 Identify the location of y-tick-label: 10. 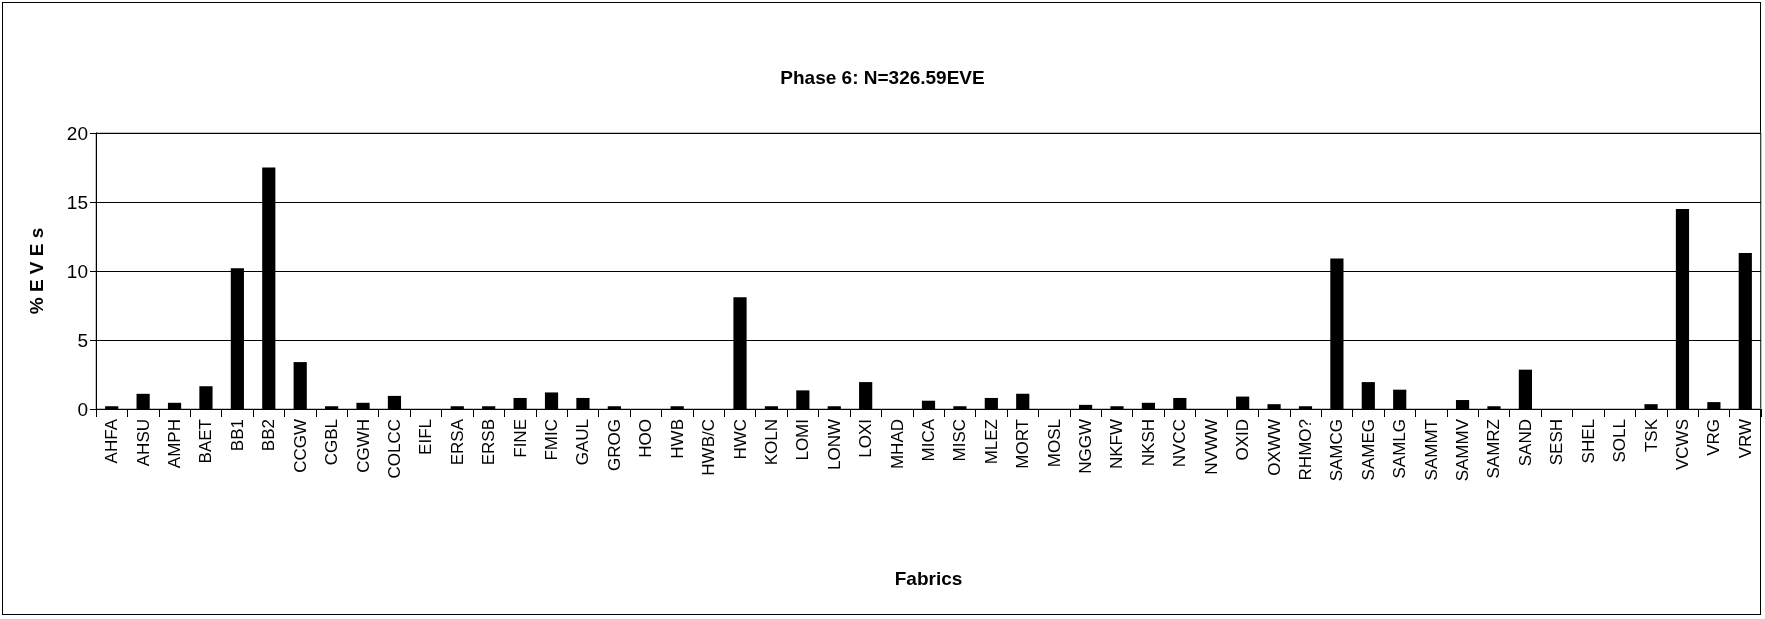
(77, 271).